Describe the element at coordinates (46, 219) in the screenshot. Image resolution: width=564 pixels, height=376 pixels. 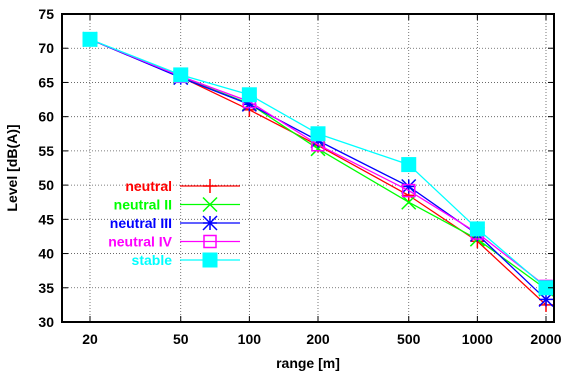
I see `y-tick-label: 45` at that location.